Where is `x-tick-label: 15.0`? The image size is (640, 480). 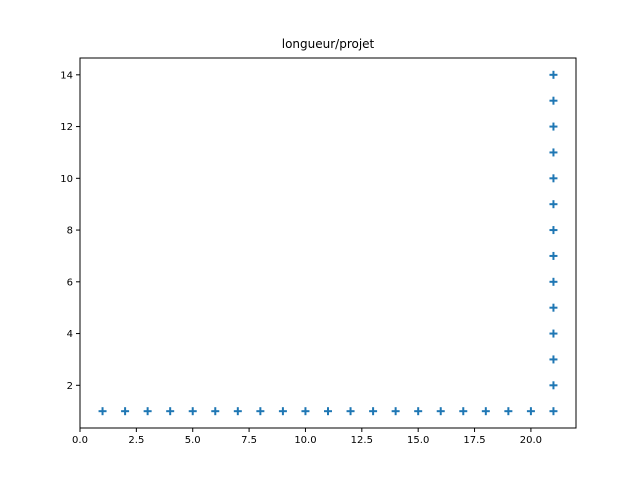 x-tick-label: 15.0 is located at coordinates (418, 440).